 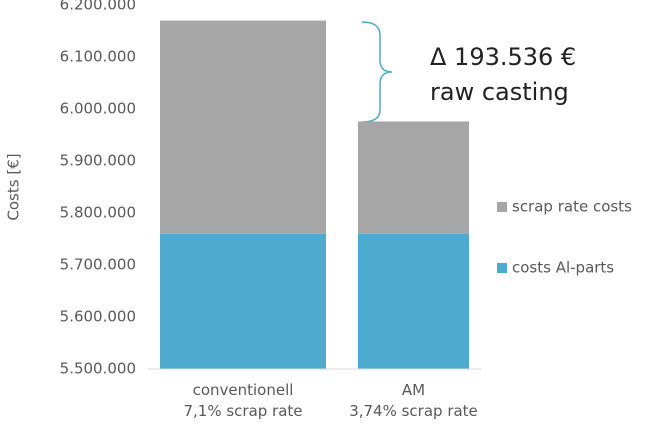 I want to click on legend-label: scrap rate costs, so click(x=572, y=207).